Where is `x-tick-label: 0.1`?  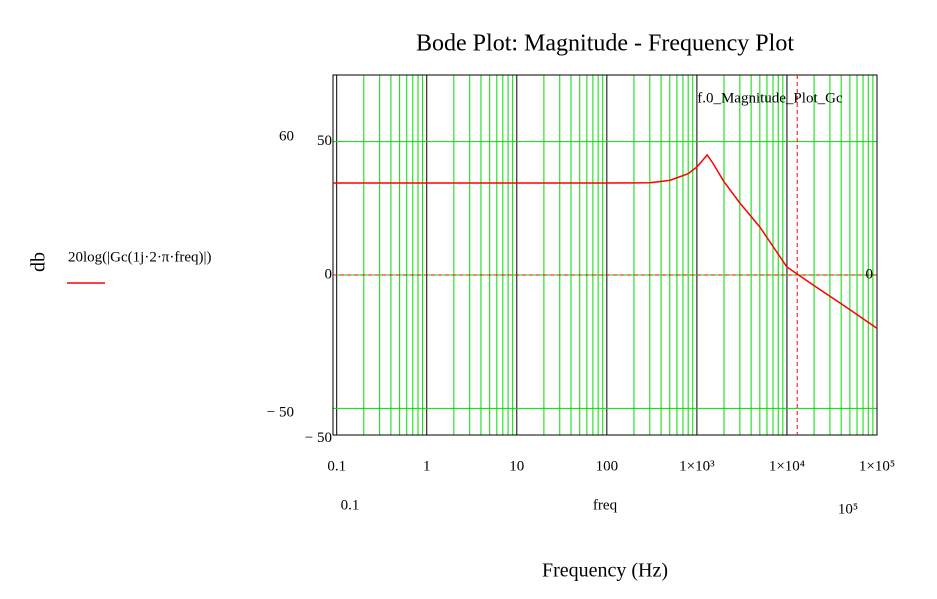 x-tick-label: 0.1 is located at coordinates (336, 466).